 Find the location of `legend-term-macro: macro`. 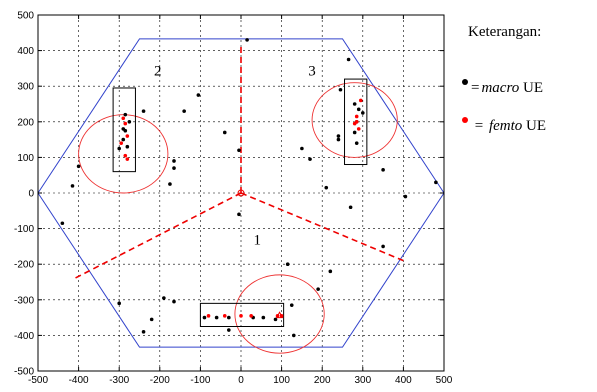

legend-term-macro: macro is located at coordinates (500, 88).